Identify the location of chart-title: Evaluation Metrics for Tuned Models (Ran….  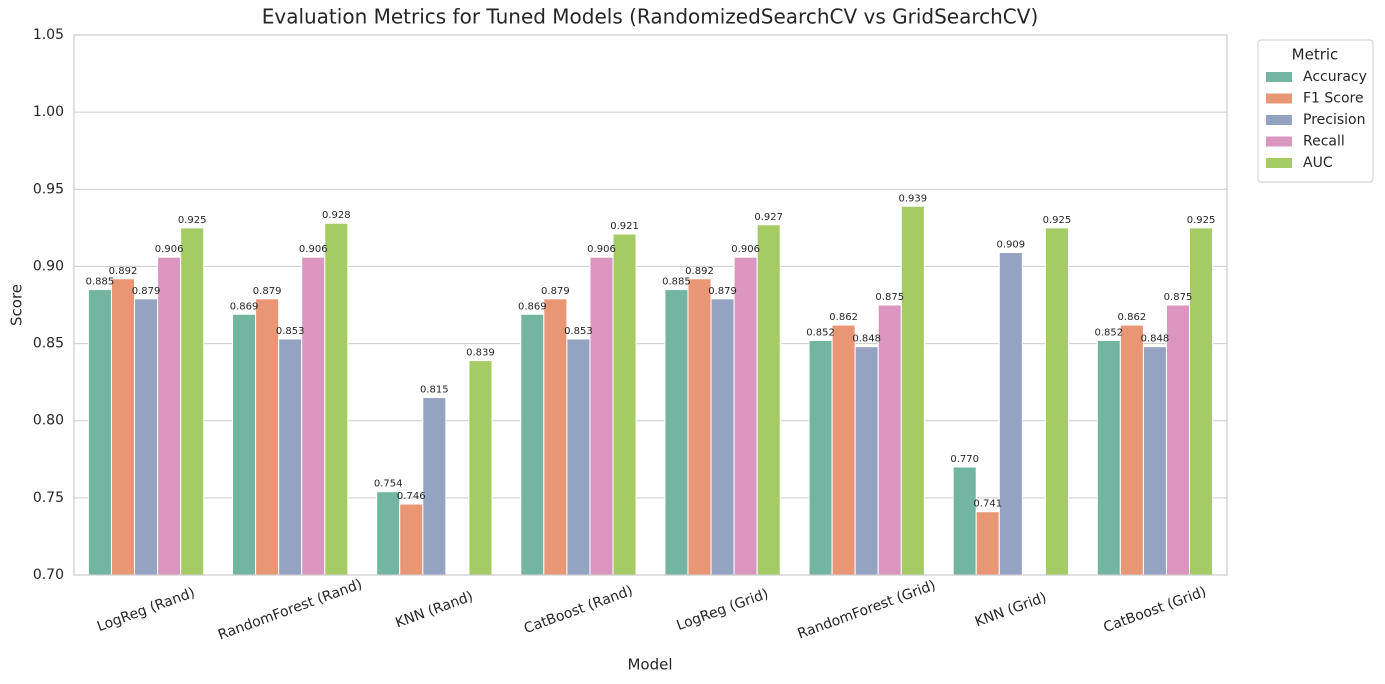
(650, 17).